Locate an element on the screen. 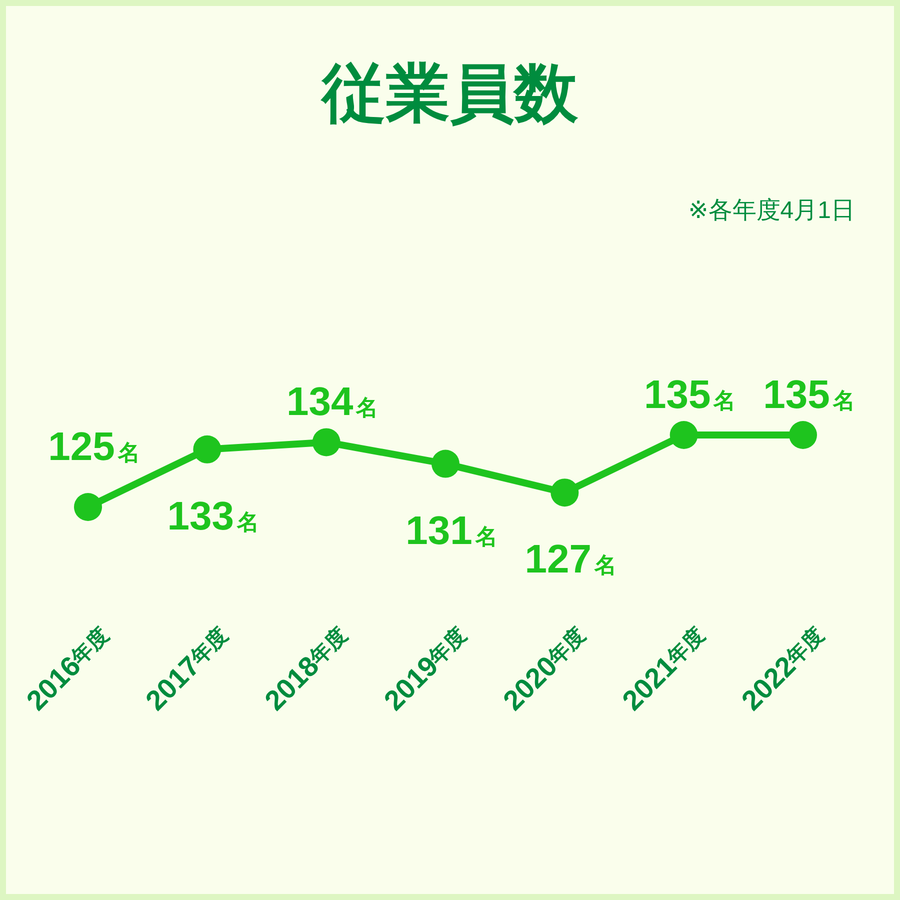 Image resolution: width=900 pixels, height=900 pixels. chart-title: 従業員数 is located at coordinates (449, 93).